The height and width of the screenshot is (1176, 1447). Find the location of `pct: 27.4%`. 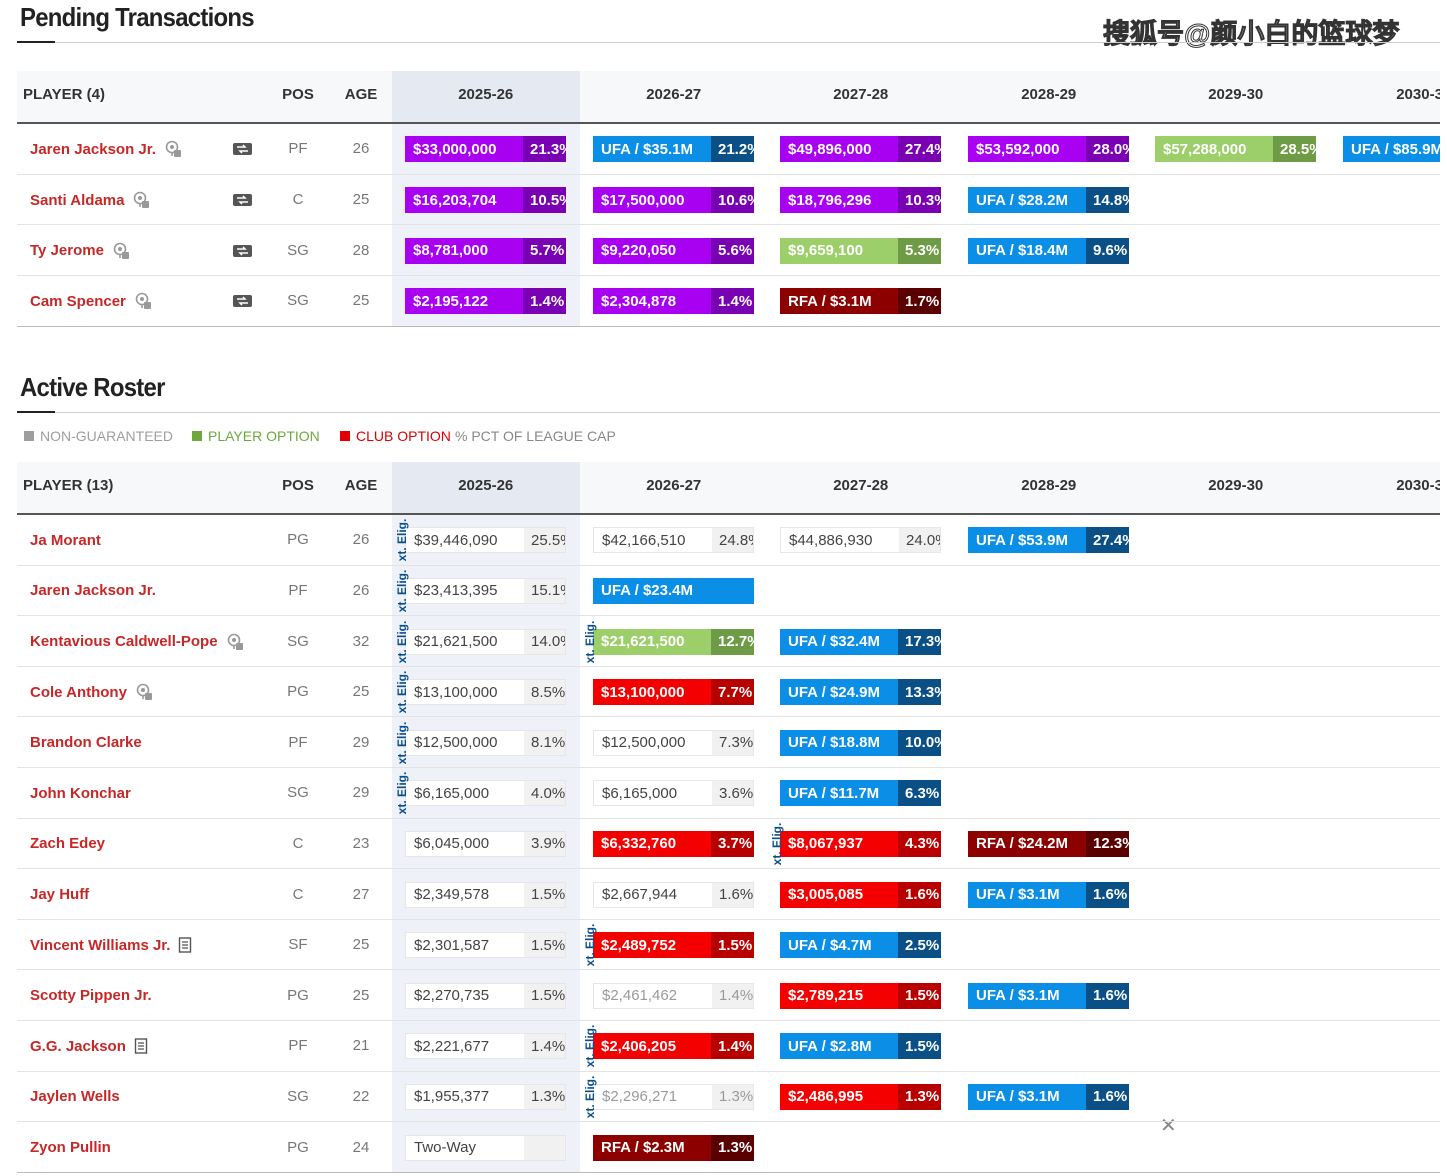

pct: 27.4% is located at coordinates (919, 149).